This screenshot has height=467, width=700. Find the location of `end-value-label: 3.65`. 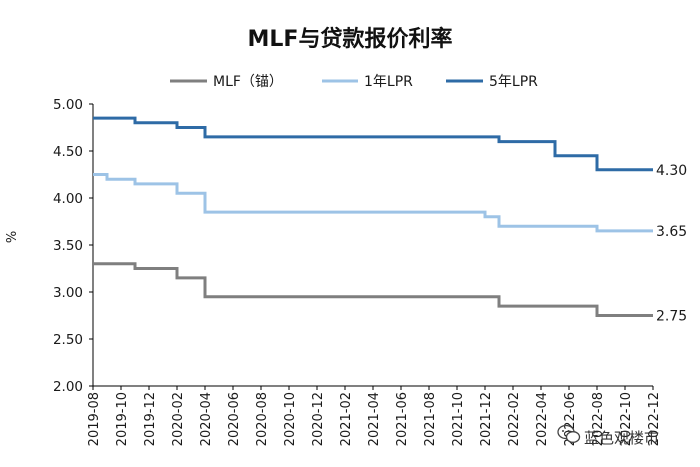

end-value-label: 3.65 is located at coordinates (671, 232).